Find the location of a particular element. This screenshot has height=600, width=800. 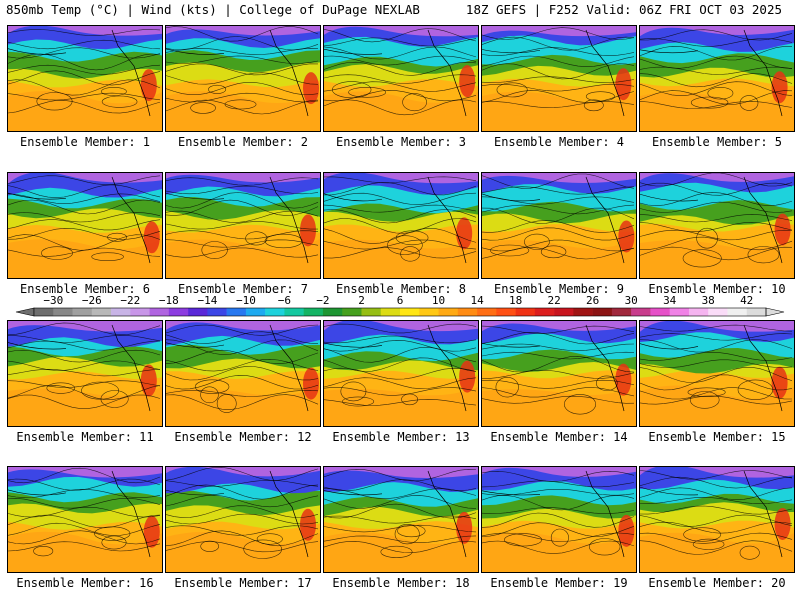

colorbar-tick-label: 6 is located at coordinates (400, 300).